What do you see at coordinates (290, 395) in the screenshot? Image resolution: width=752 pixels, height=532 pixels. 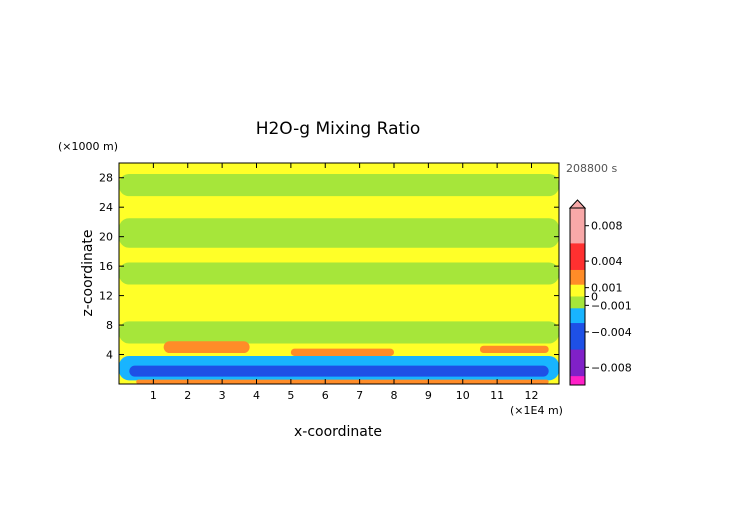 I see `x-tick-label: 5` at bounding box center [290, 395].